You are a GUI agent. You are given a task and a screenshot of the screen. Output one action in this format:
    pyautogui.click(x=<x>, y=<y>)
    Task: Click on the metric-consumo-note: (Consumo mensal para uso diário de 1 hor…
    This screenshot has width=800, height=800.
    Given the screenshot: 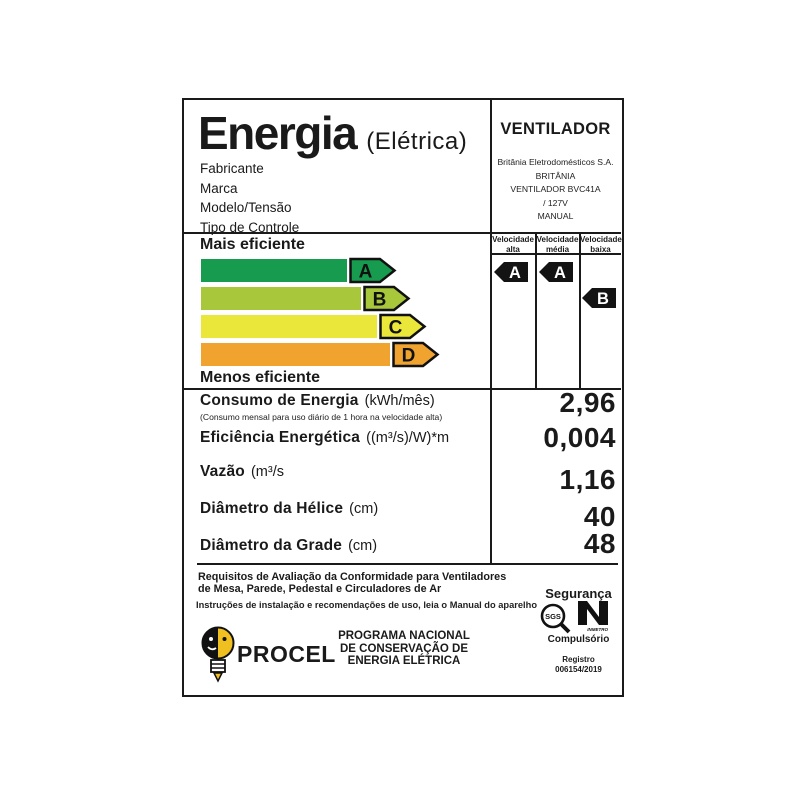 What is the action you would take?
    pyautogui.click(x=321, y=417)
    